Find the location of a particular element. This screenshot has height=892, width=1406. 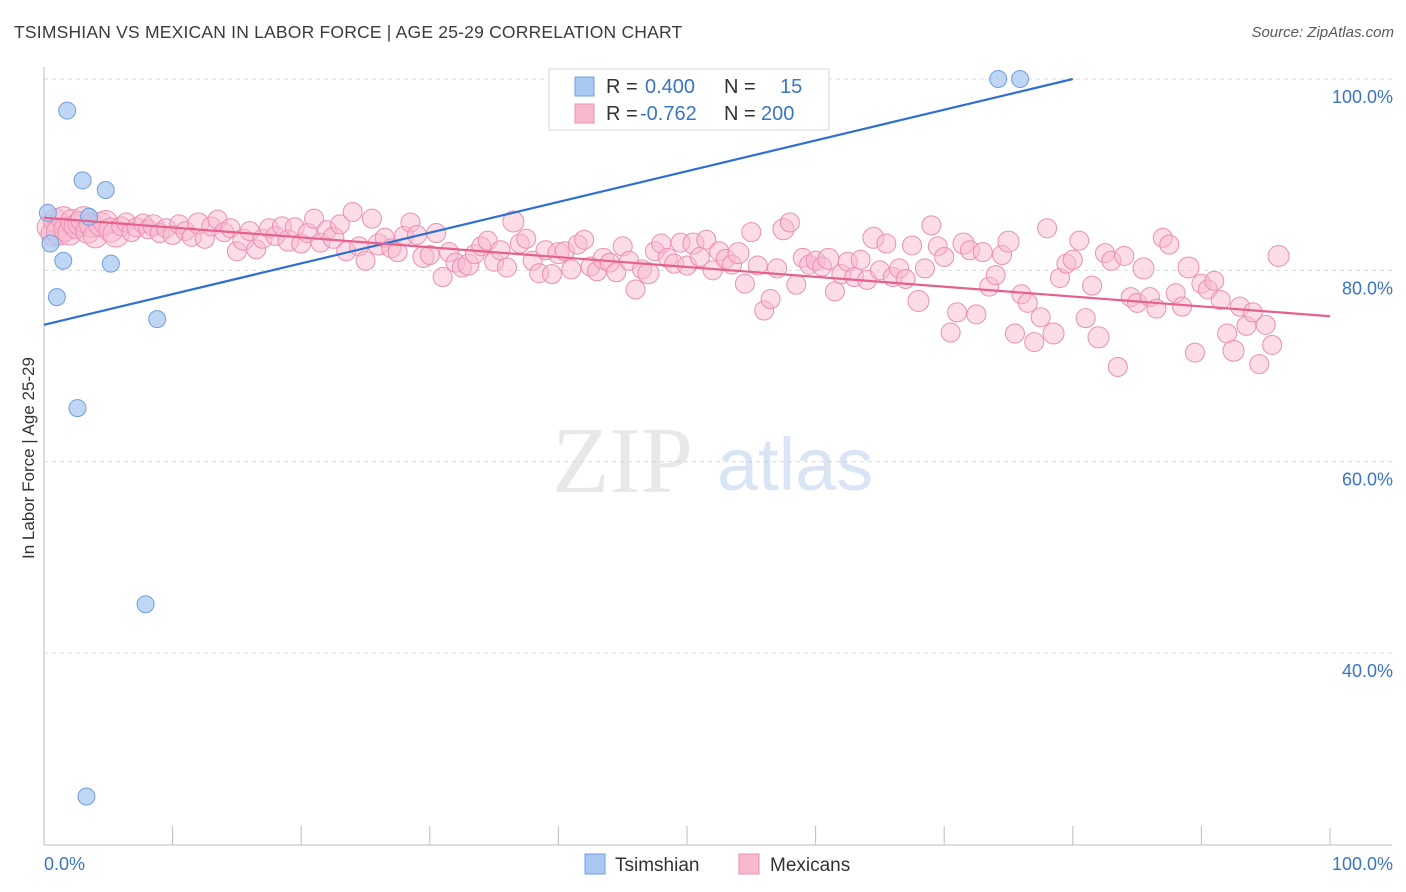

x-tick-labels: 0.0% 100.0% is located at coordinates (718, 864).